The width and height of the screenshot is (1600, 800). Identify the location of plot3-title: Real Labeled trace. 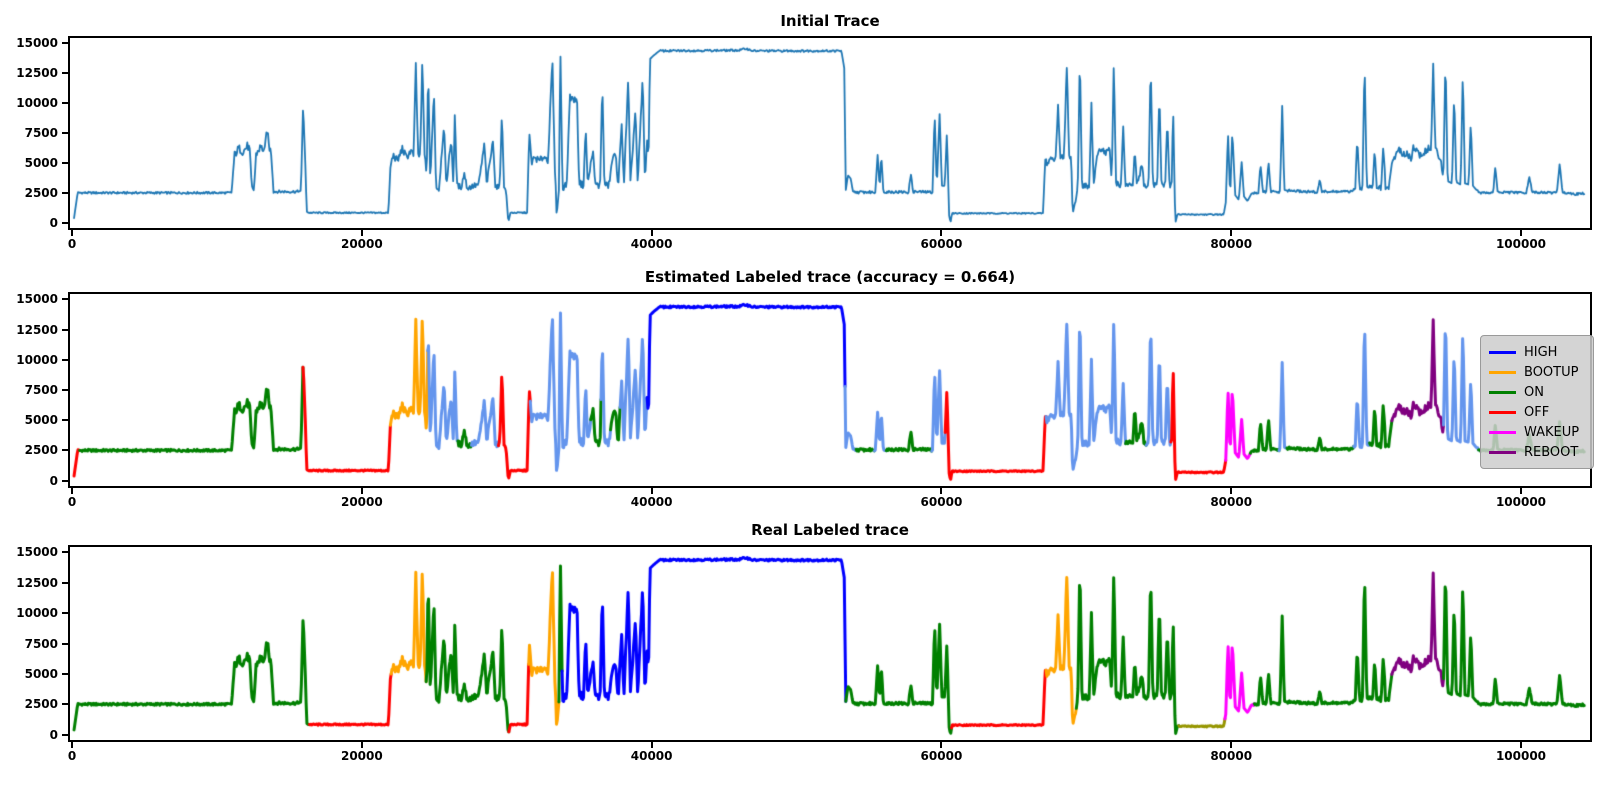
(830, 530).